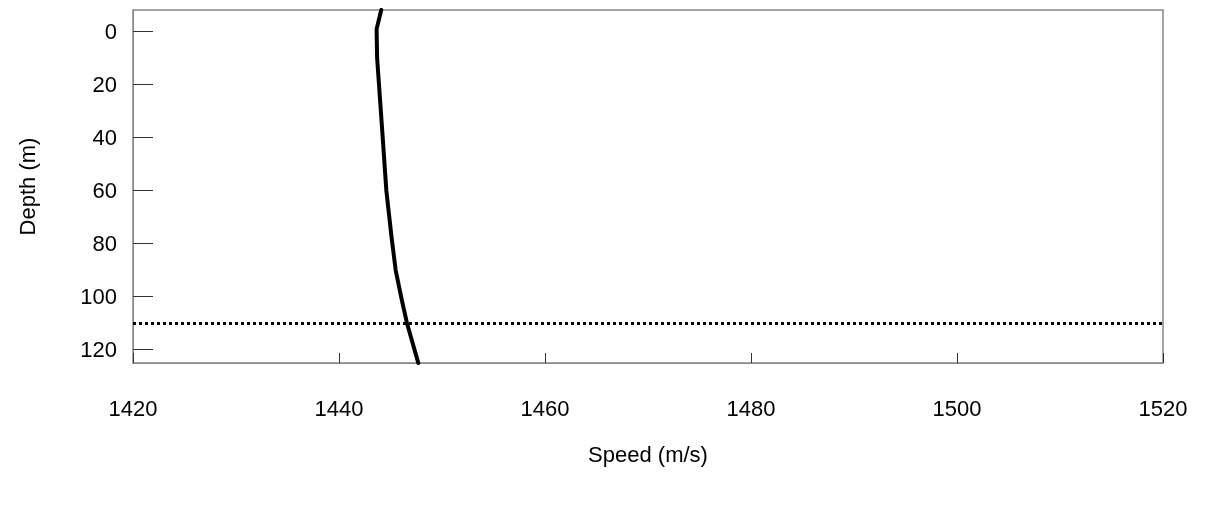 The width and height of the screenshot is (1209, 505). Describe the element at coordinates (957, 408) in the screenshot. I see `x-tick-label: 1500` at that location.